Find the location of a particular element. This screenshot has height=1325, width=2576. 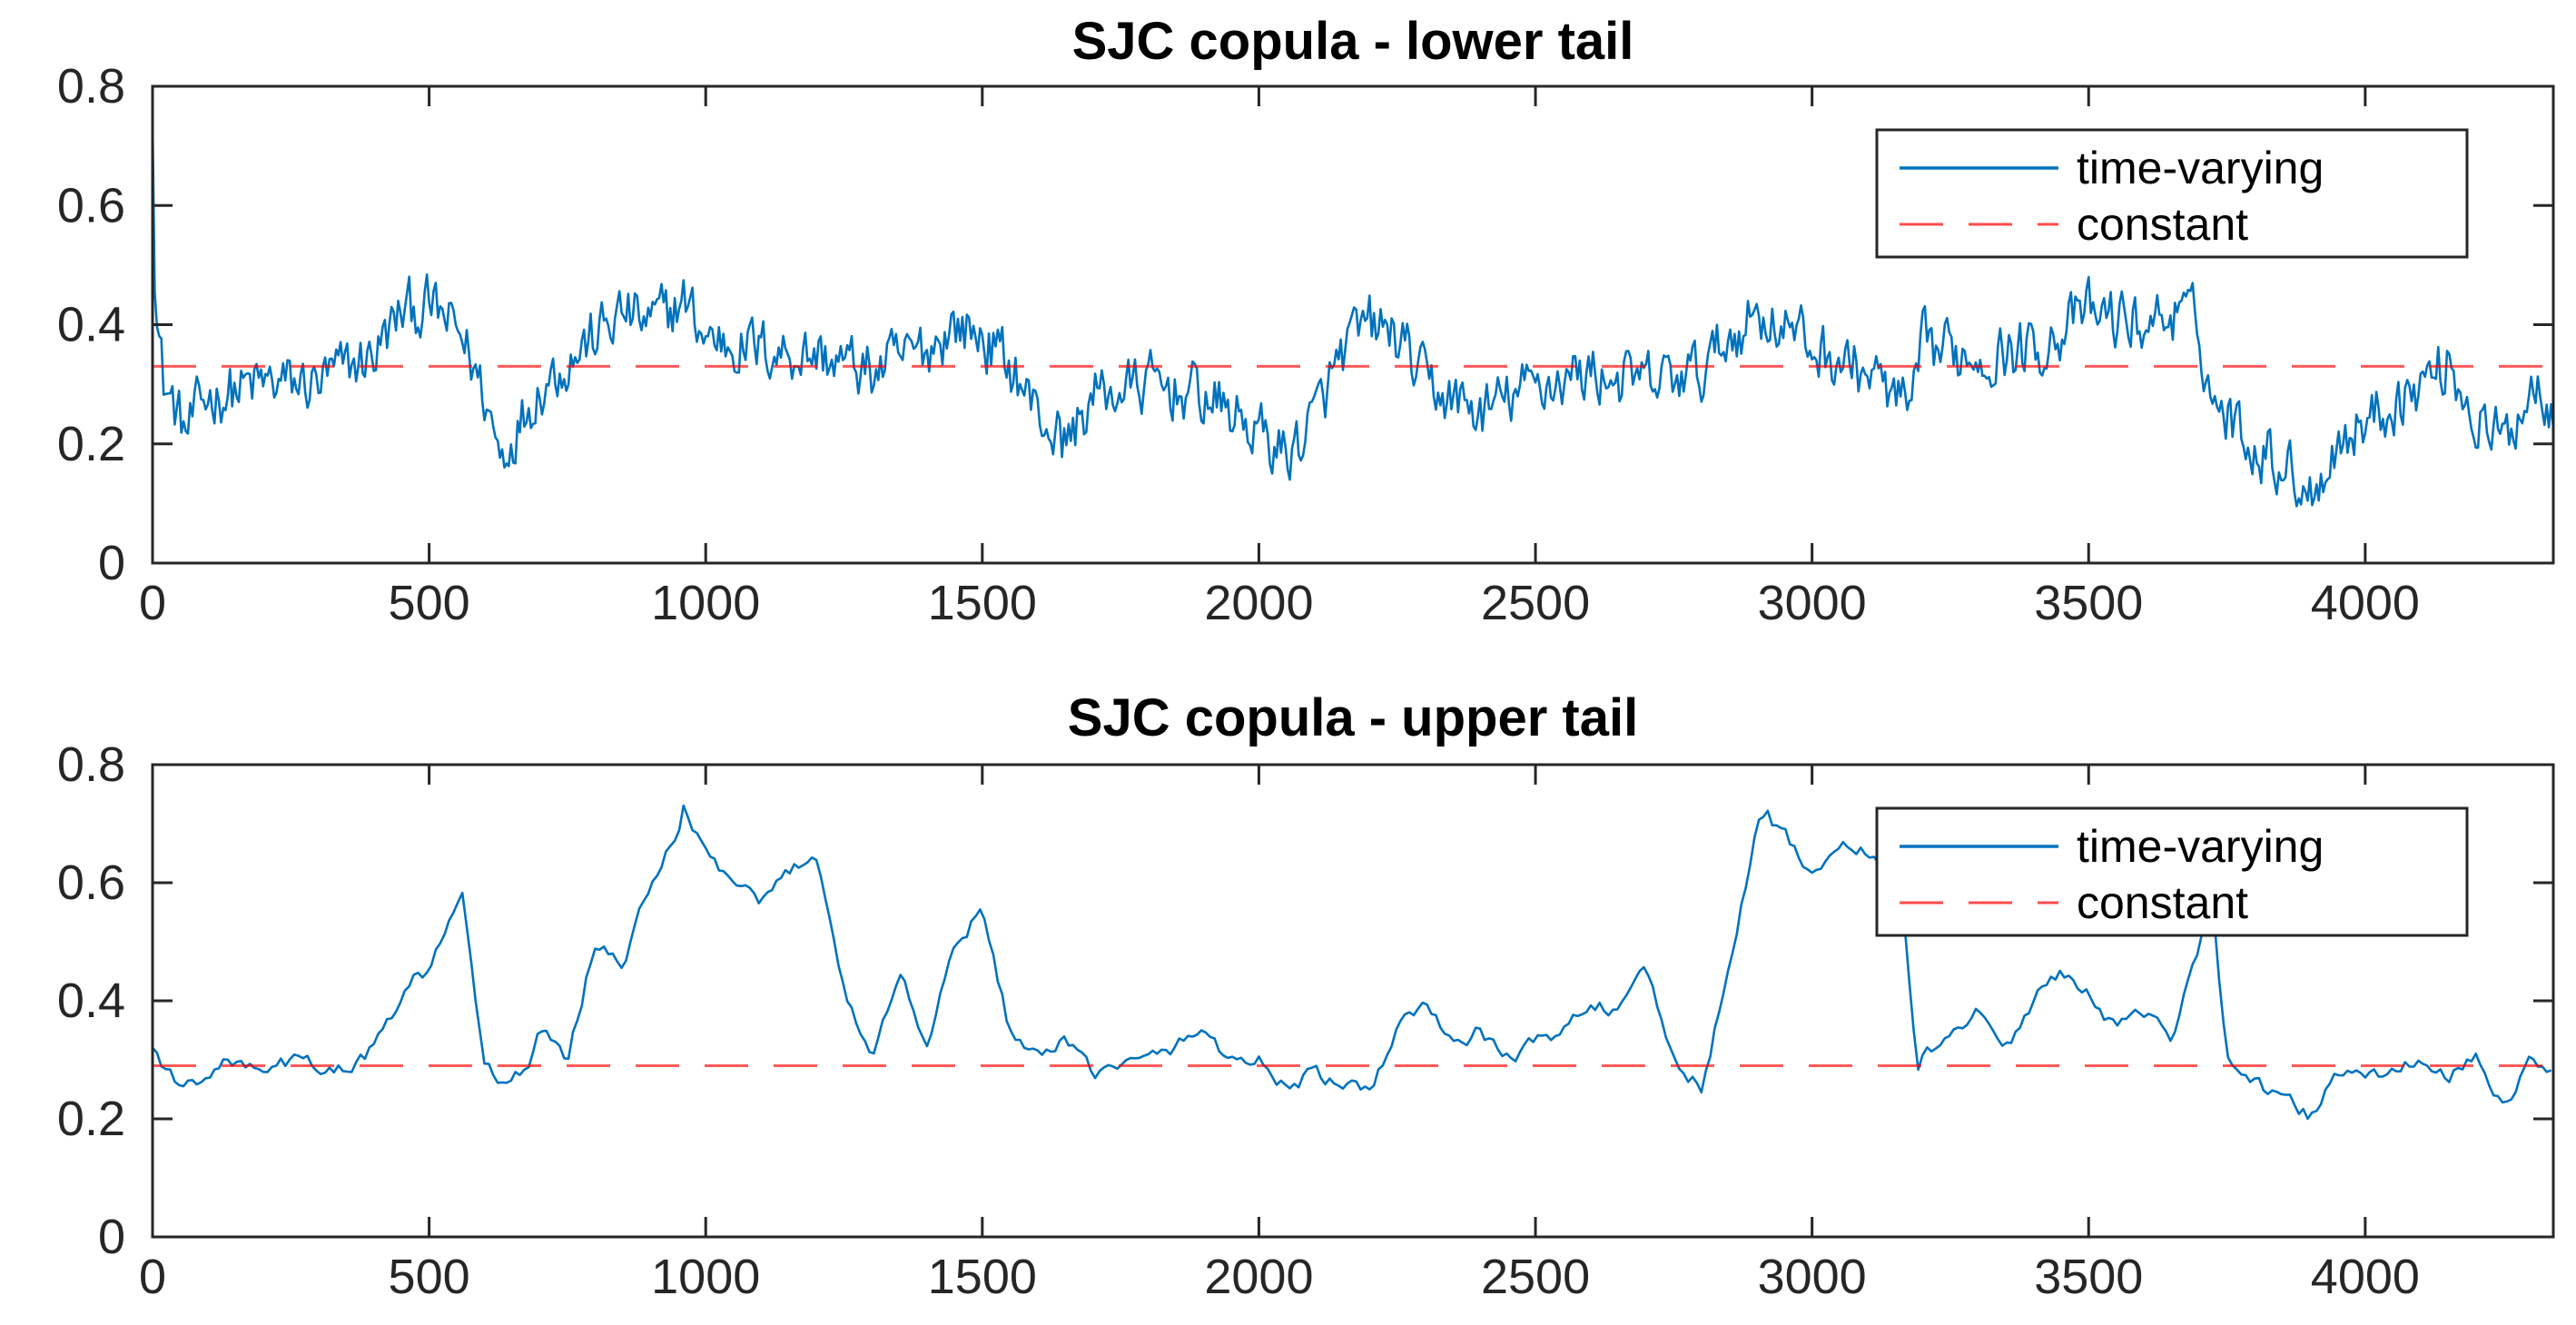

chart-title: SJC copula - upper tail is located at coordinates (1353, 718).